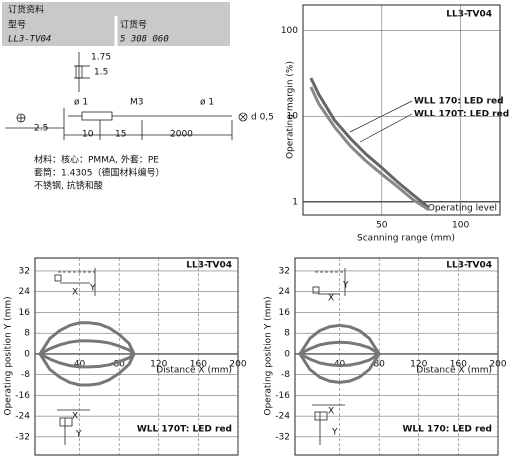 Image resolution: width=511 pixels, height=462 pixels. I want to click on y-tick-label: 1, so click(295, 202).